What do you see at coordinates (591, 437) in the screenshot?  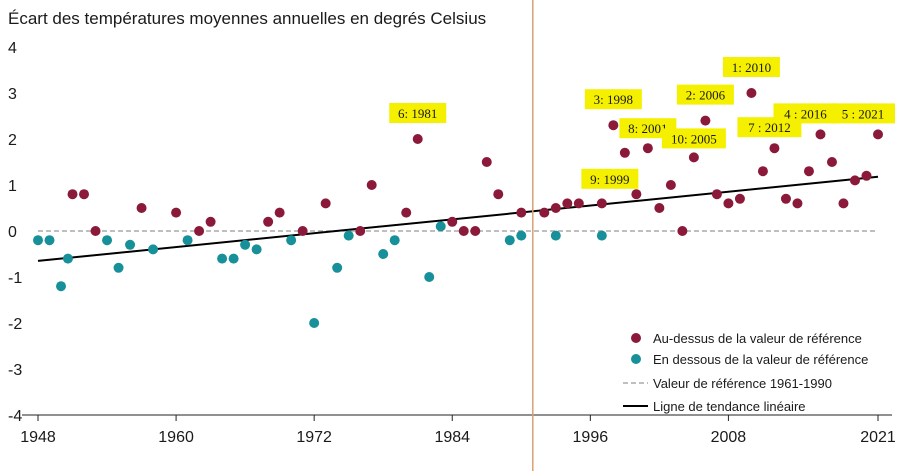 I see `x-tick-label: 1996` at bounding box center [591, 437].